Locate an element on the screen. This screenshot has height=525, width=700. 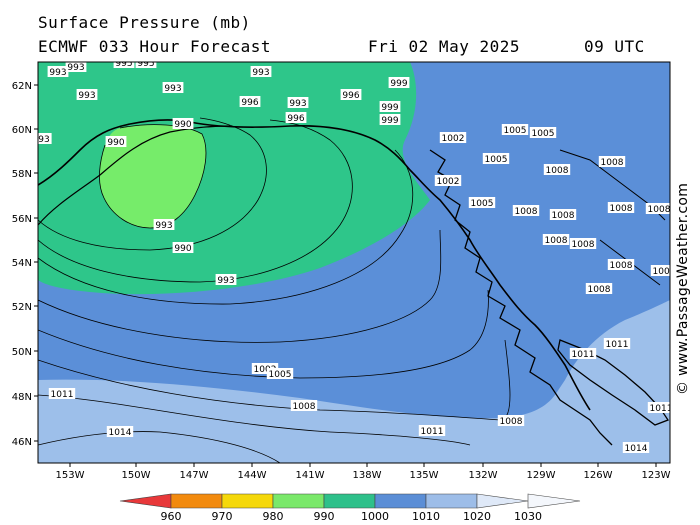
legend-value: 1010 is located at coordinates (426, 516).